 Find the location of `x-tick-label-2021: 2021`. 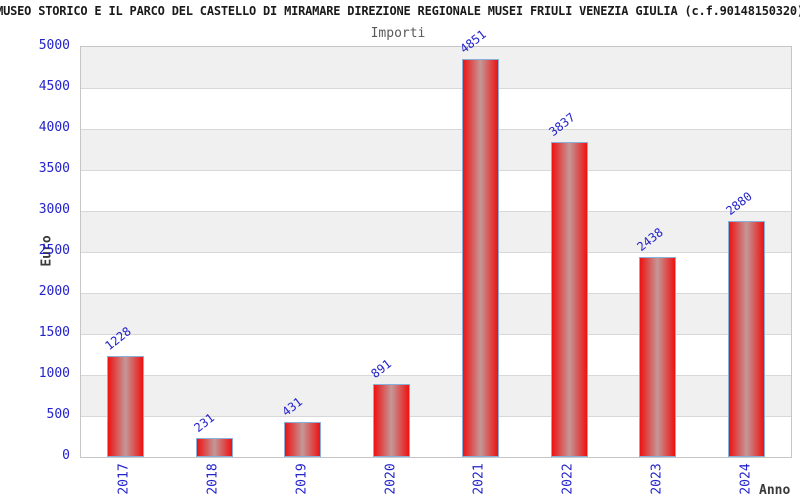

x-tick-label-2021: 2021 is located at coordinates (479, 479).